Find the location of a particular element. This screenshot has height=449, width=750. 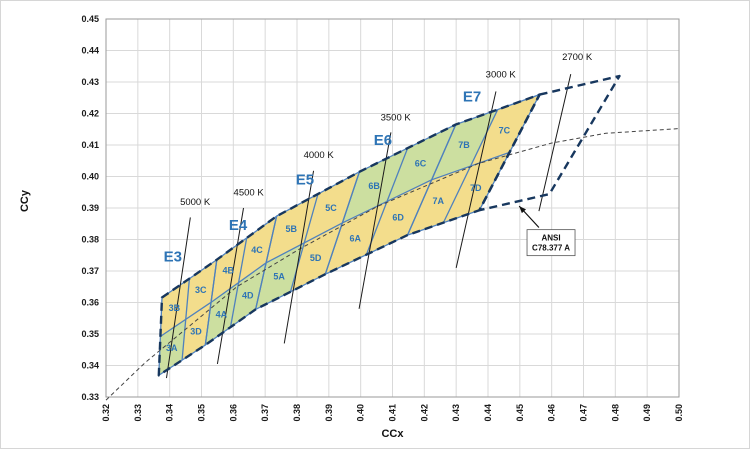

sub-bin-label-7B: 7B is located at coordinates (464, 145).